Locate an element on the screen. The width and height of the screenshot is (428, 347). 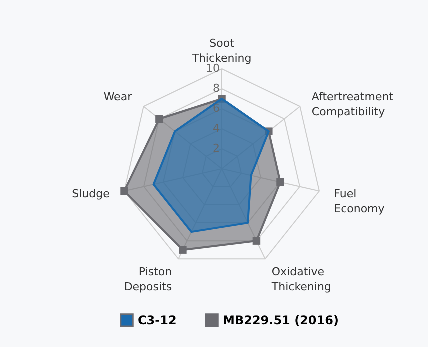
spoke-label: Oxidative Thickening is located at coordinates (301, 280).